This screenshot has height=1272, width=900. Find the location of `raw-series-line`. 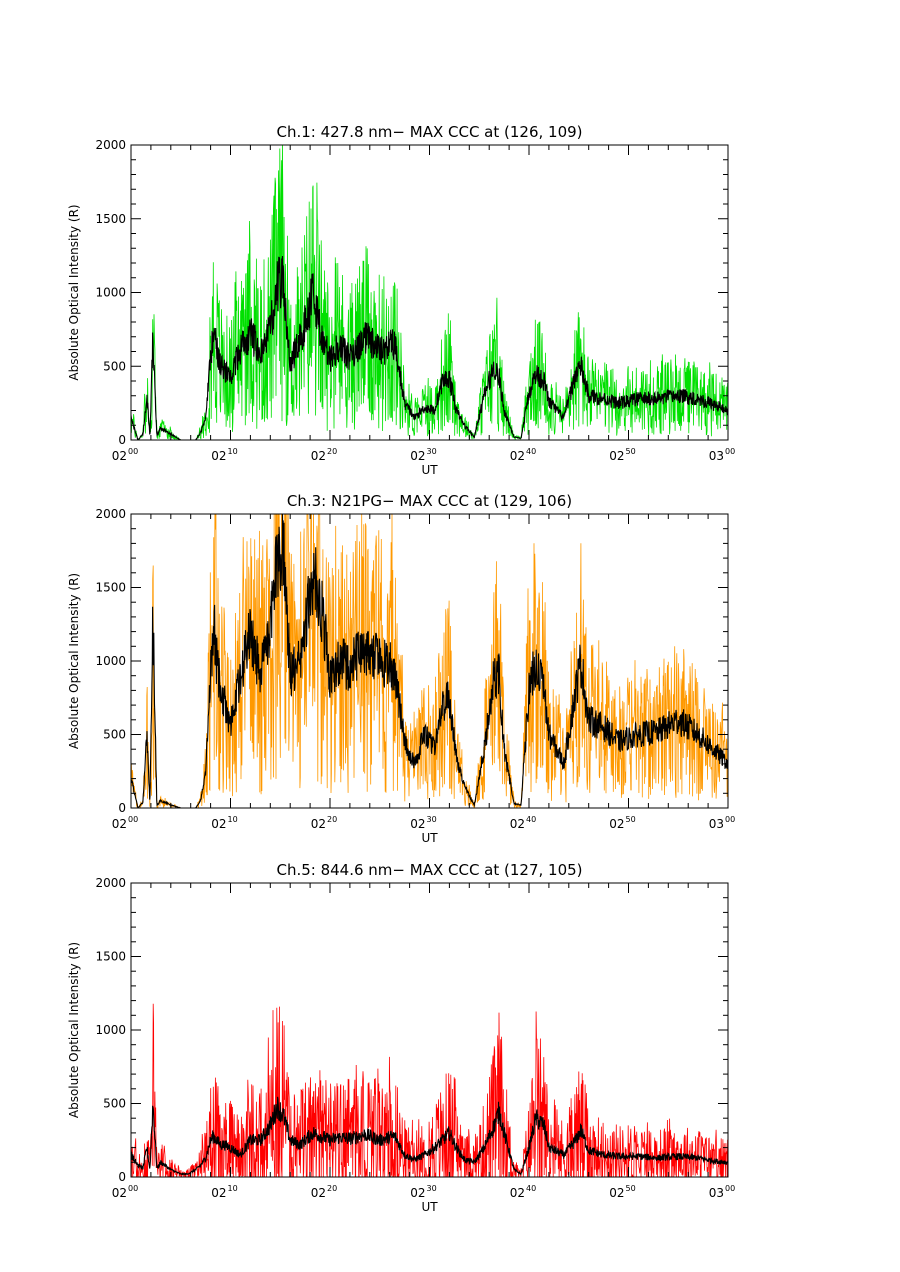

raw-series-line is located at coordinates (429, 1090).